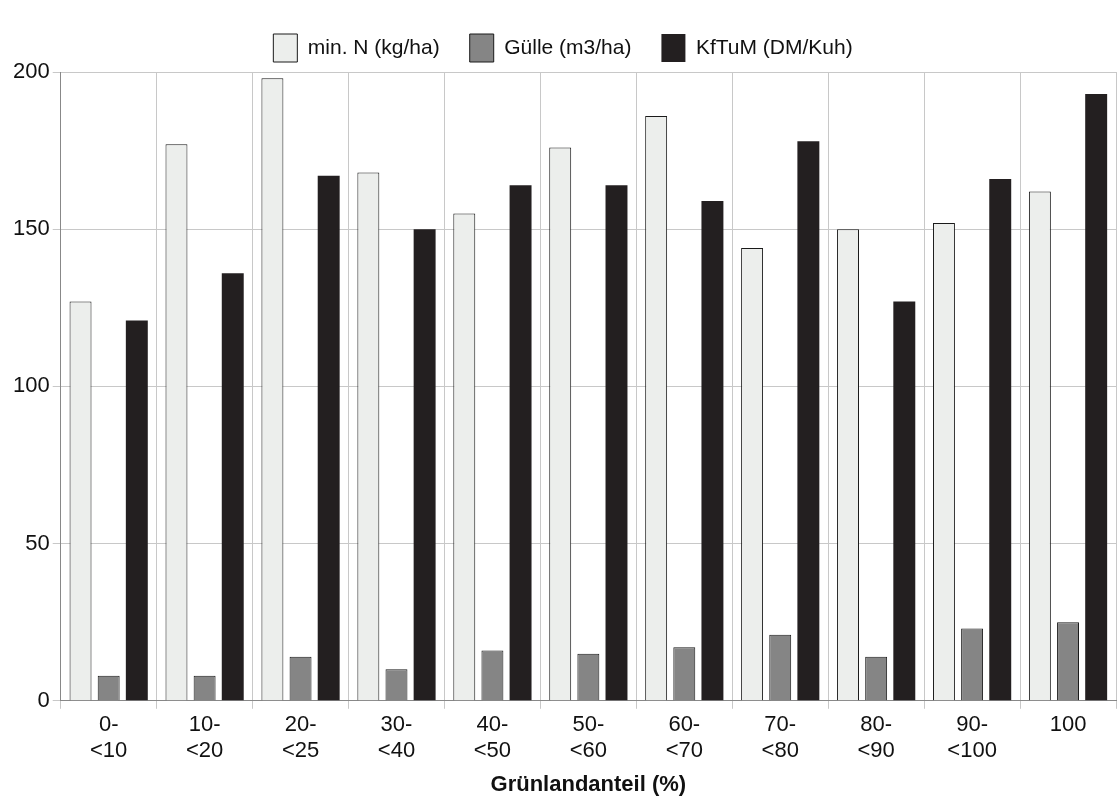  I want to click on x-axis-title: Grünlandanteil (%), so click(588, 783).